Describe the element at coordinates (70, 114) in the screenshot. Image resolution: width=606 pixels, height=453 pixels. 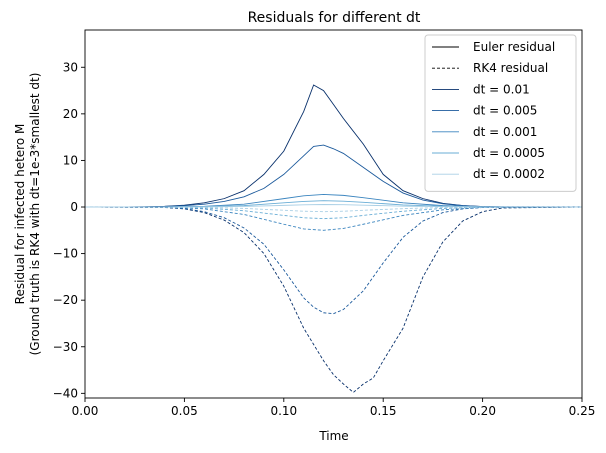
I see `y-tick-label: 20` at that location.